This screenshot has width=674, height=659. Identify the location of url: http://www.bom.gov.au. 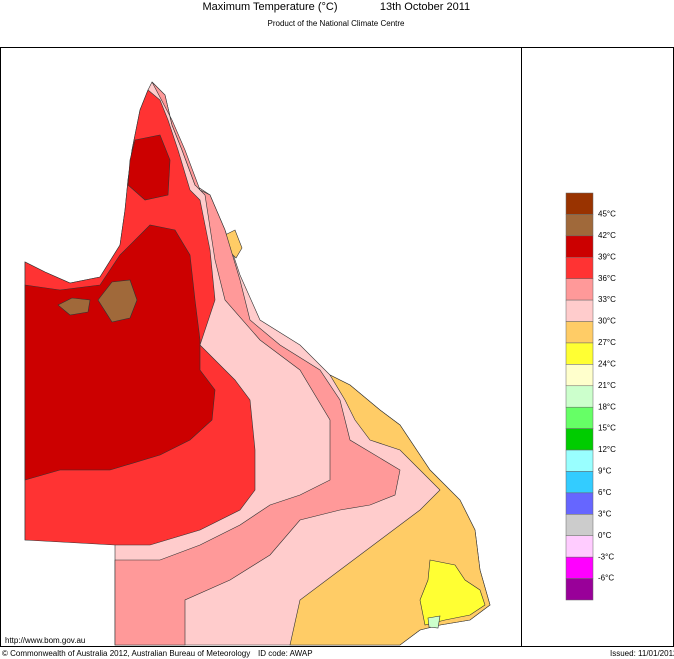
(45, 640).